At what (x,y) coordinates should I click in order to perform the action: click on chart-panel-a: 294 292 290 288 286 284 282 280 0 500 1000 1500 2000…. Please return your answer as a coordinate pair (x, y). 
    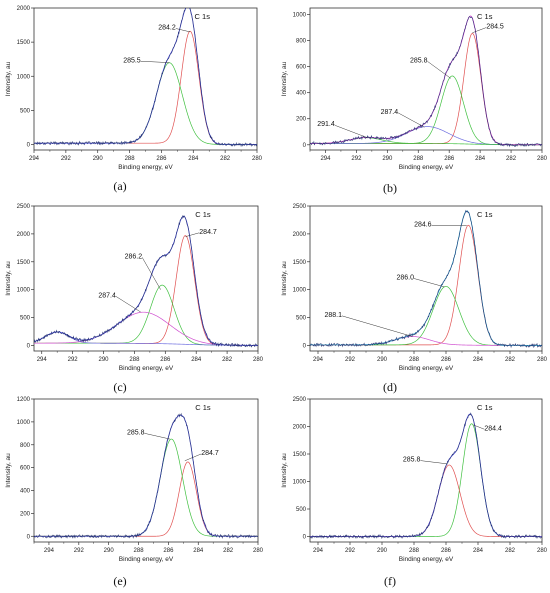
    Looking at the image, I should click on (134, 88).